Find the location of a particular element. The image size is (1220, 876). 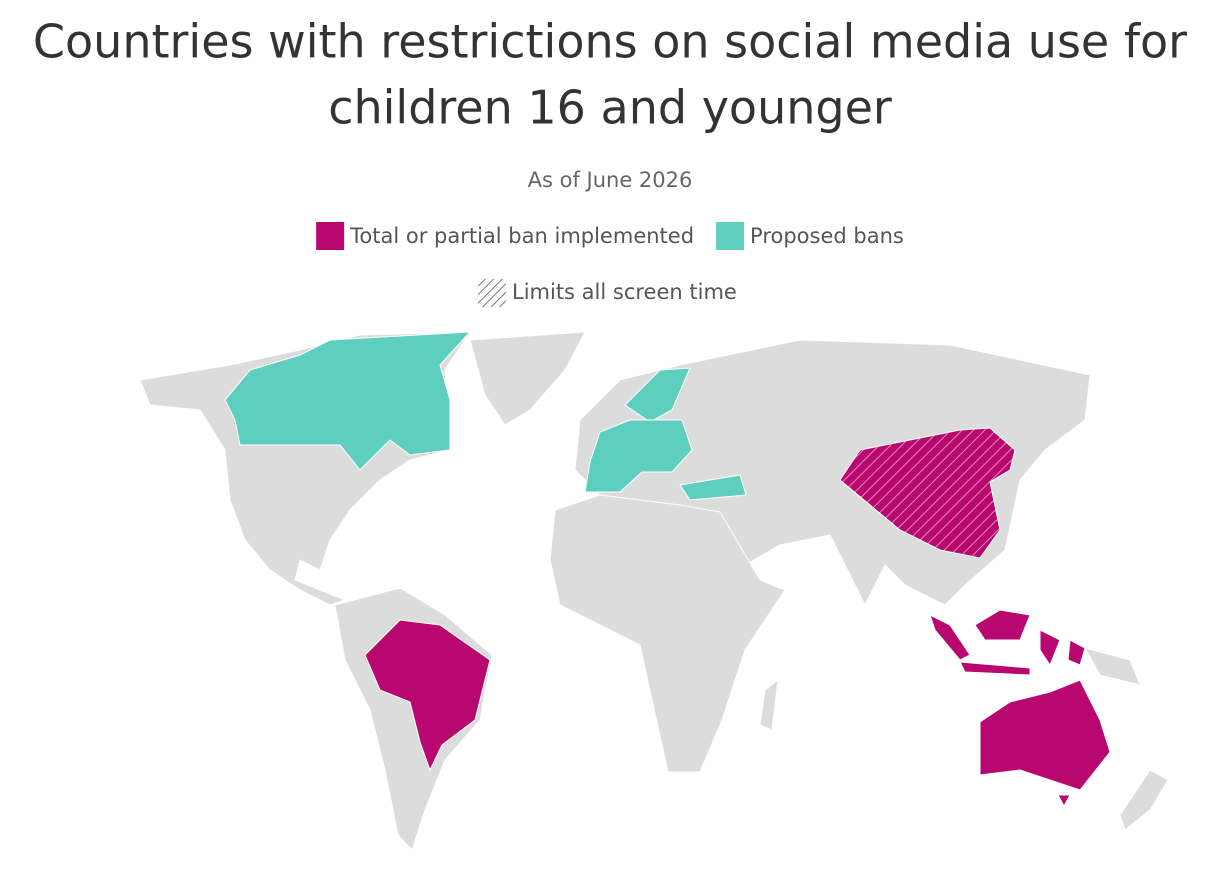

brazil is located at coordinates (427, 695).